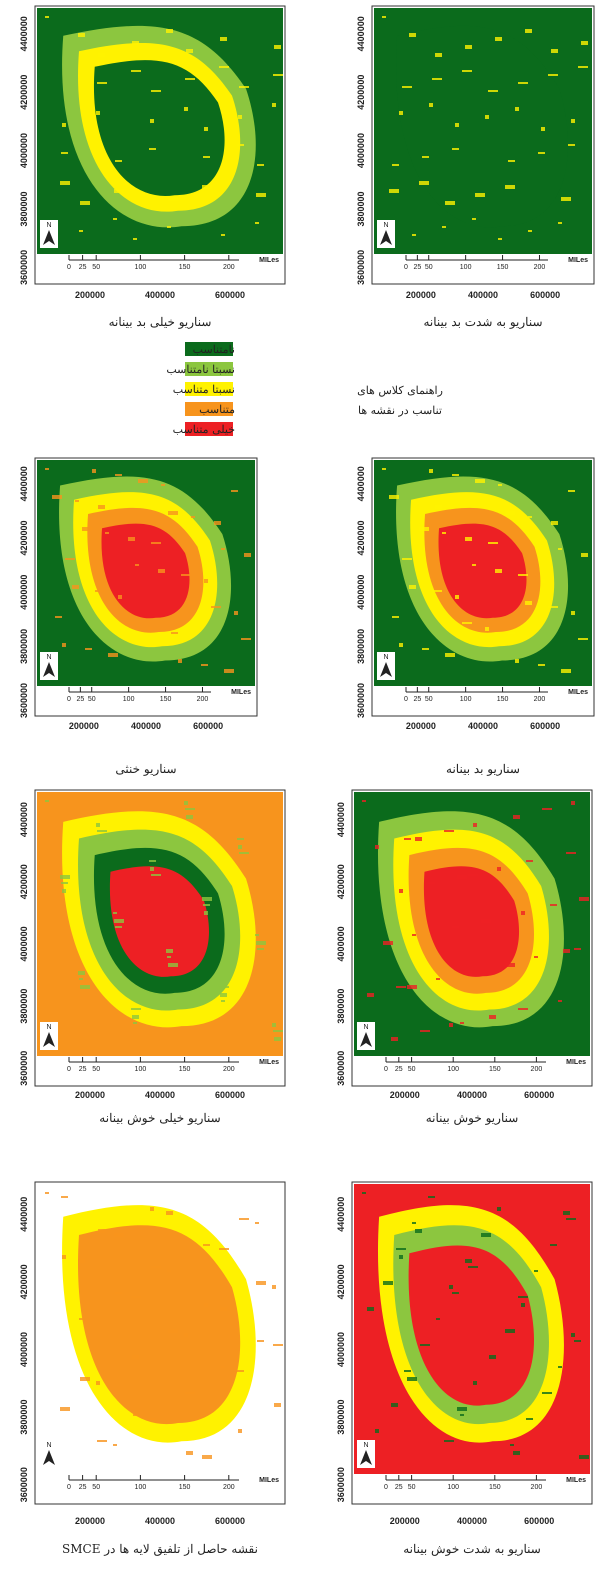  I want to click on x-tick-label: 400000, so click(472, 1095).